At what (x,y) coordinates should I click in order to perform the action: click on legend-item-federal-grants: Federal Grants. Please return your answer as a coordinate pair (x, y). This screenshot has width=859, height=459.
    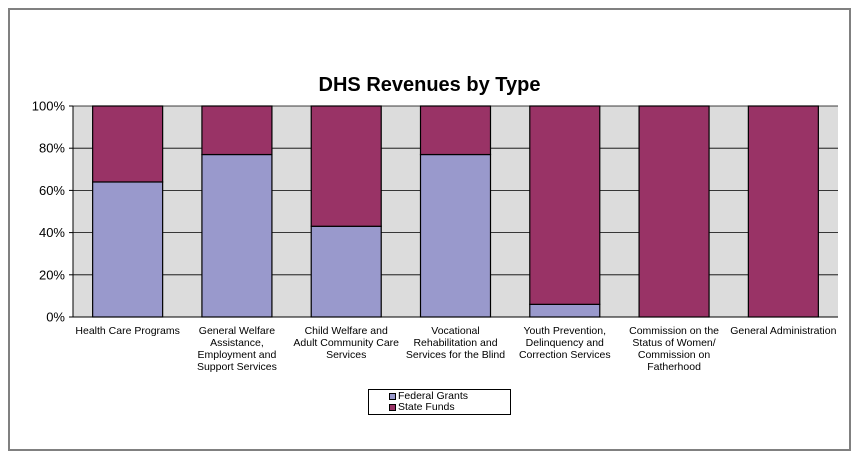
    Looking at the image, I should click on (449, 396).